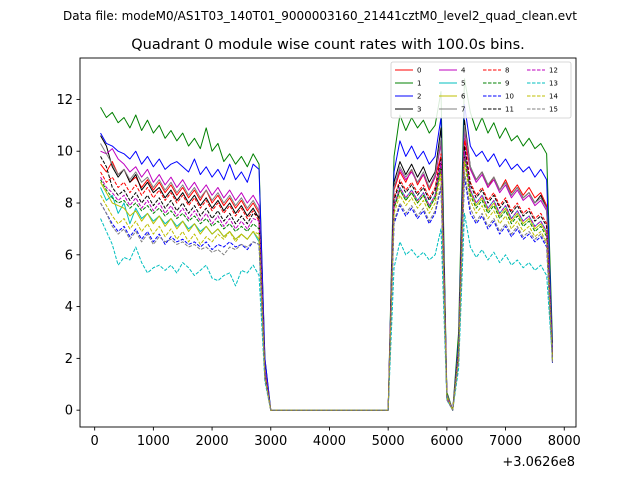 The image size is (640, 480). Describe the element at coordinates (69, 359) in the screenshot. I see `y-tick-label: 2` at that location.